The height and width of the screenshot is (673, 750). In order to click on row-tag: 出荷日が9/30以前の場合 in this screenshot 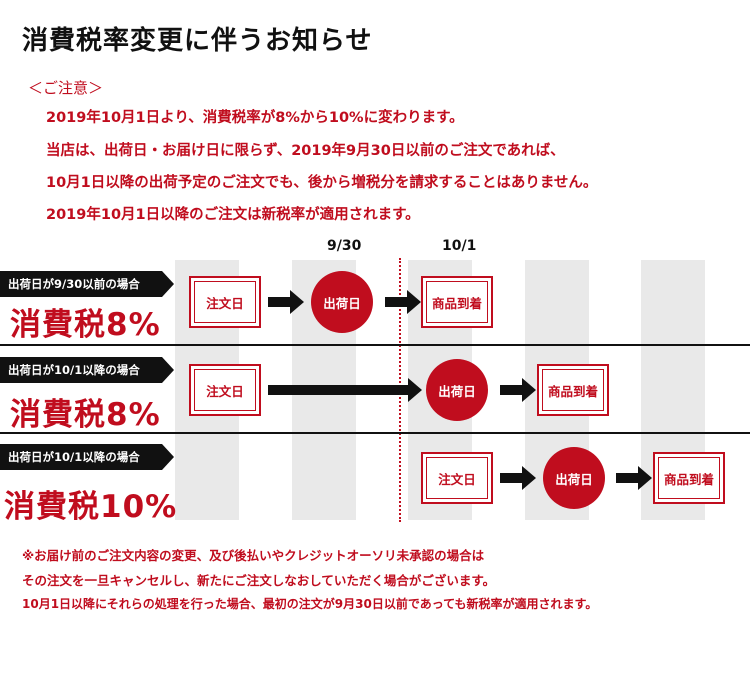, I will do `click(87, 284)`.